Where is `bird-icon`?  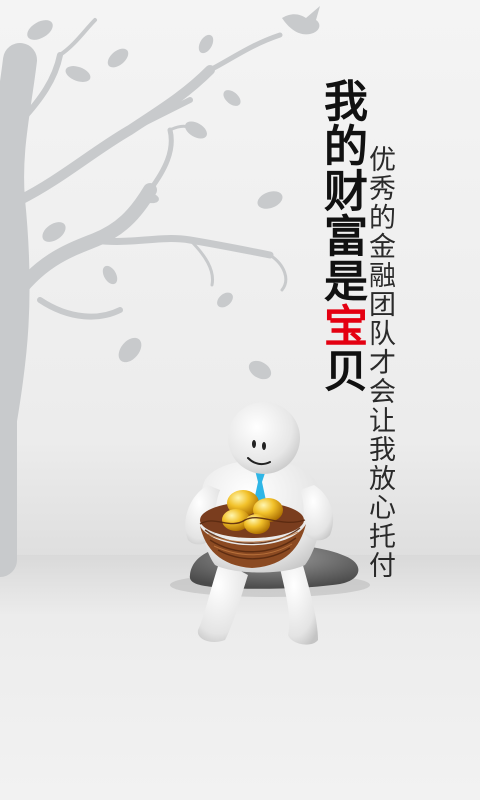 bird-icon is located at coordinates (301, 20).